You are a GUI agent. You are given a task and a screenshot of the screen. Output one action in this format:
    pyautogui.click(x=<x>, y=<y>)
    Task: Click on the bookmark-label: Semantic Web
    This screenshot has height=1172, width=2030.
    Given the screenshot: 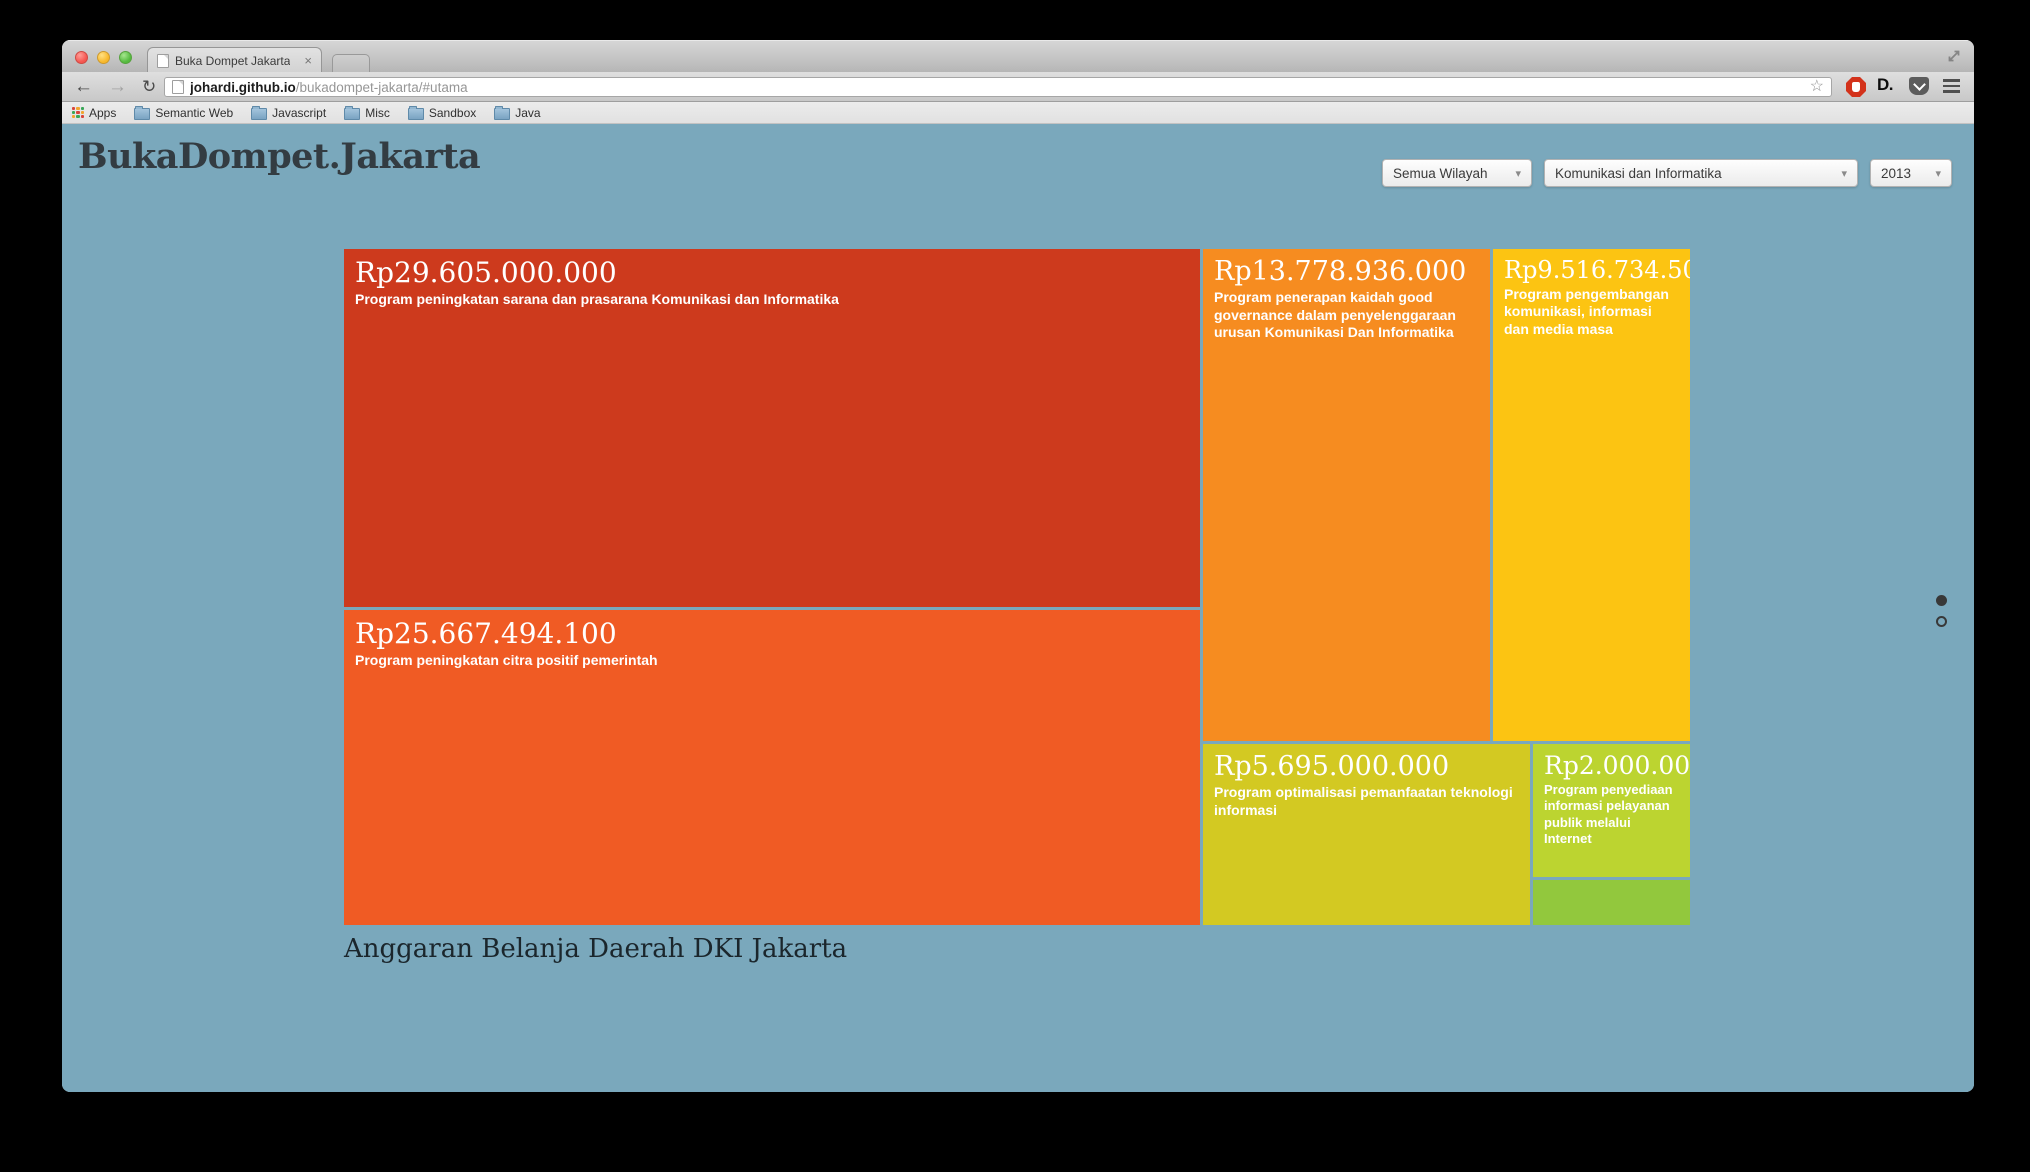 What is the action you would take?
    pyautogui.click(x=194, y=112)
    